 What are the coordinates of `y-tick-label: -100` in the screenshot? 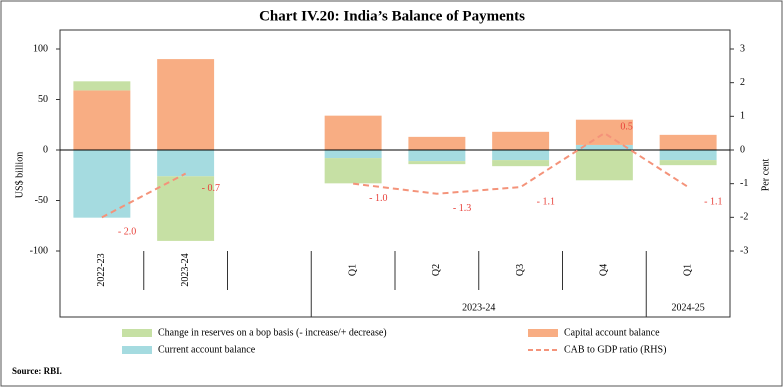 It's located at (39, 250).